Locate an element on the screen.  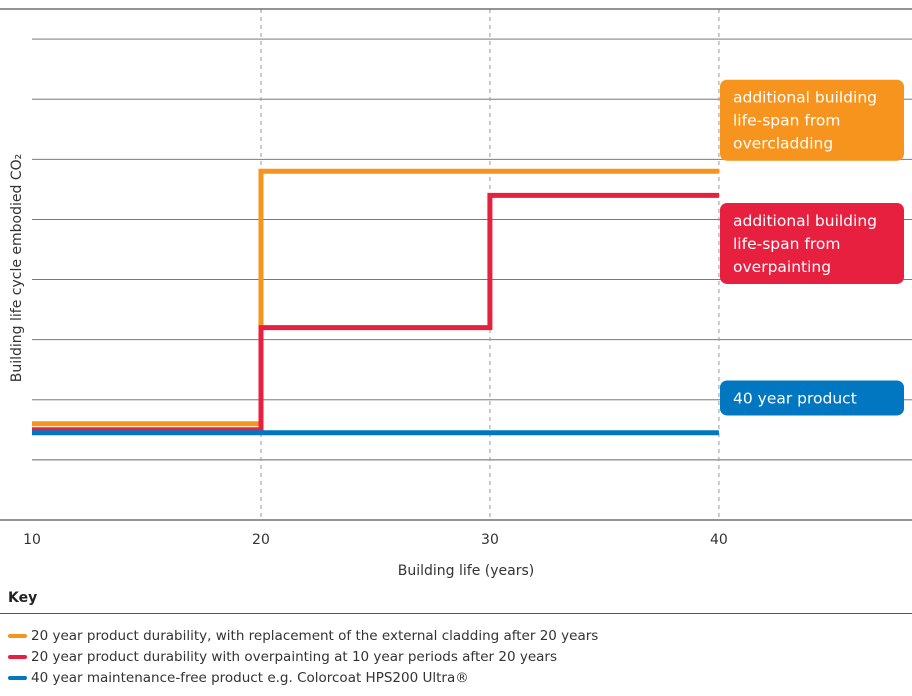
annotation-text: overcladding is located at coordinates (783, 144).